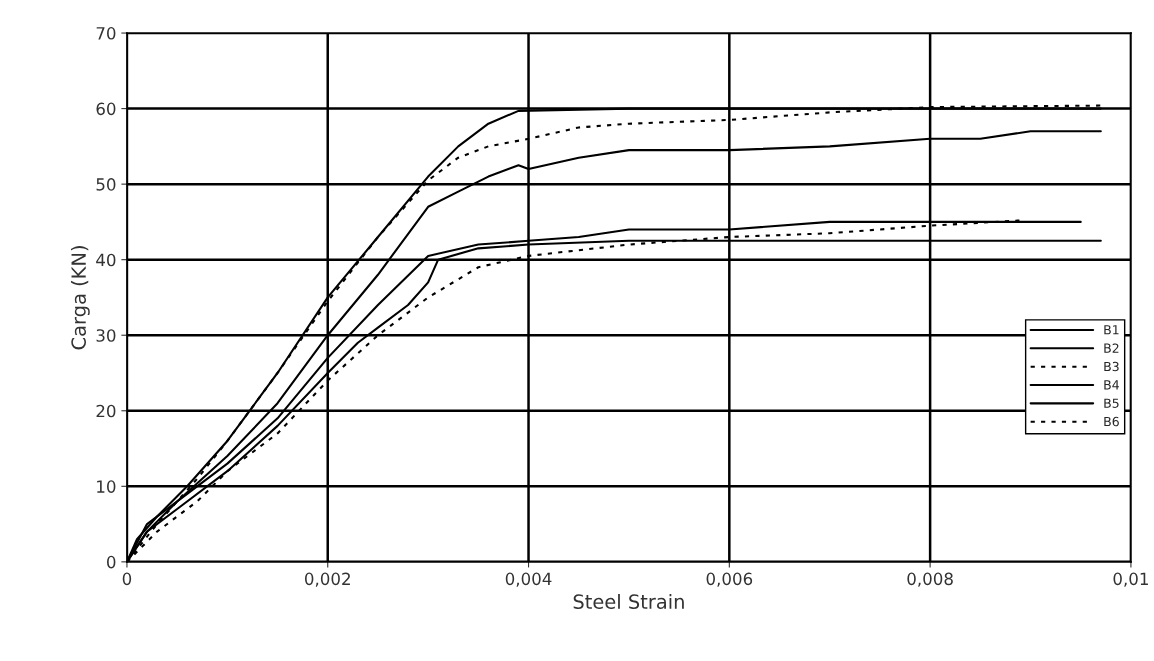 This screenshot has width=1154, height=661. Describe the element at coordinates (729, 579) in the screenshot. I see `x-tick-label: 0,006` at that location.